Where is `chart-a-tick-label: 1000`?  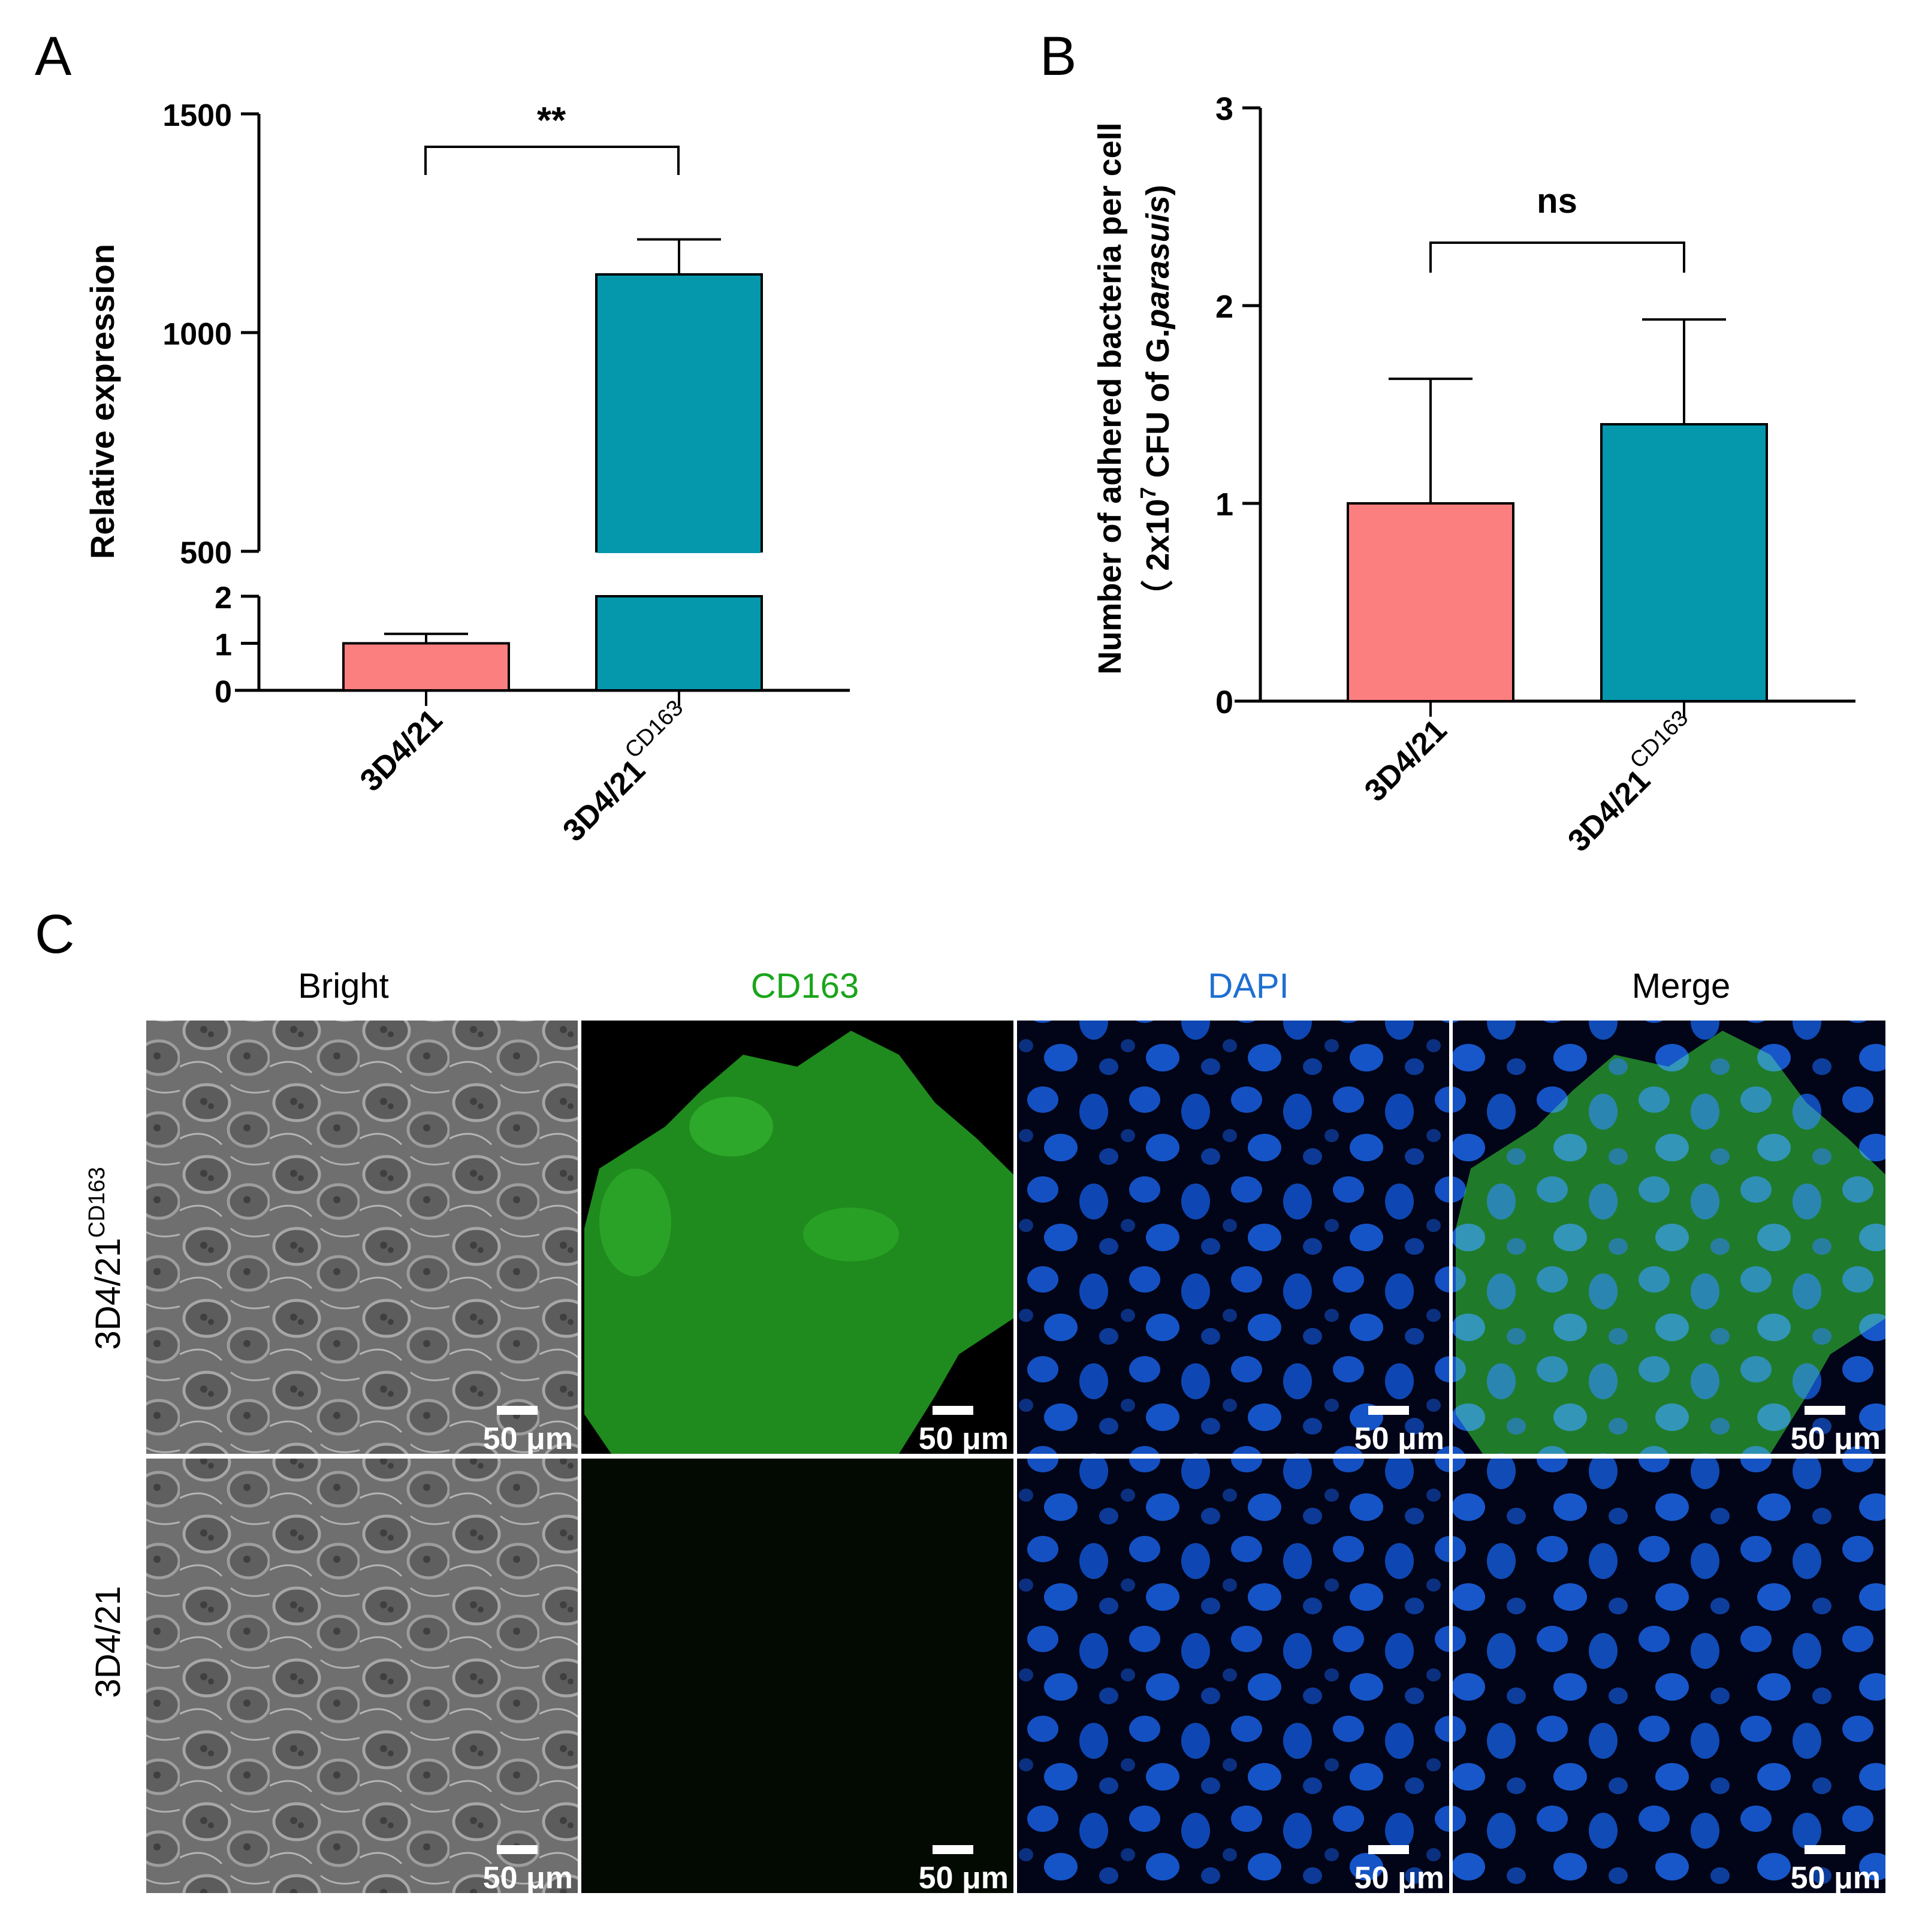
chart-a-tick-label: 1000 is located at coordinates (197, 334).